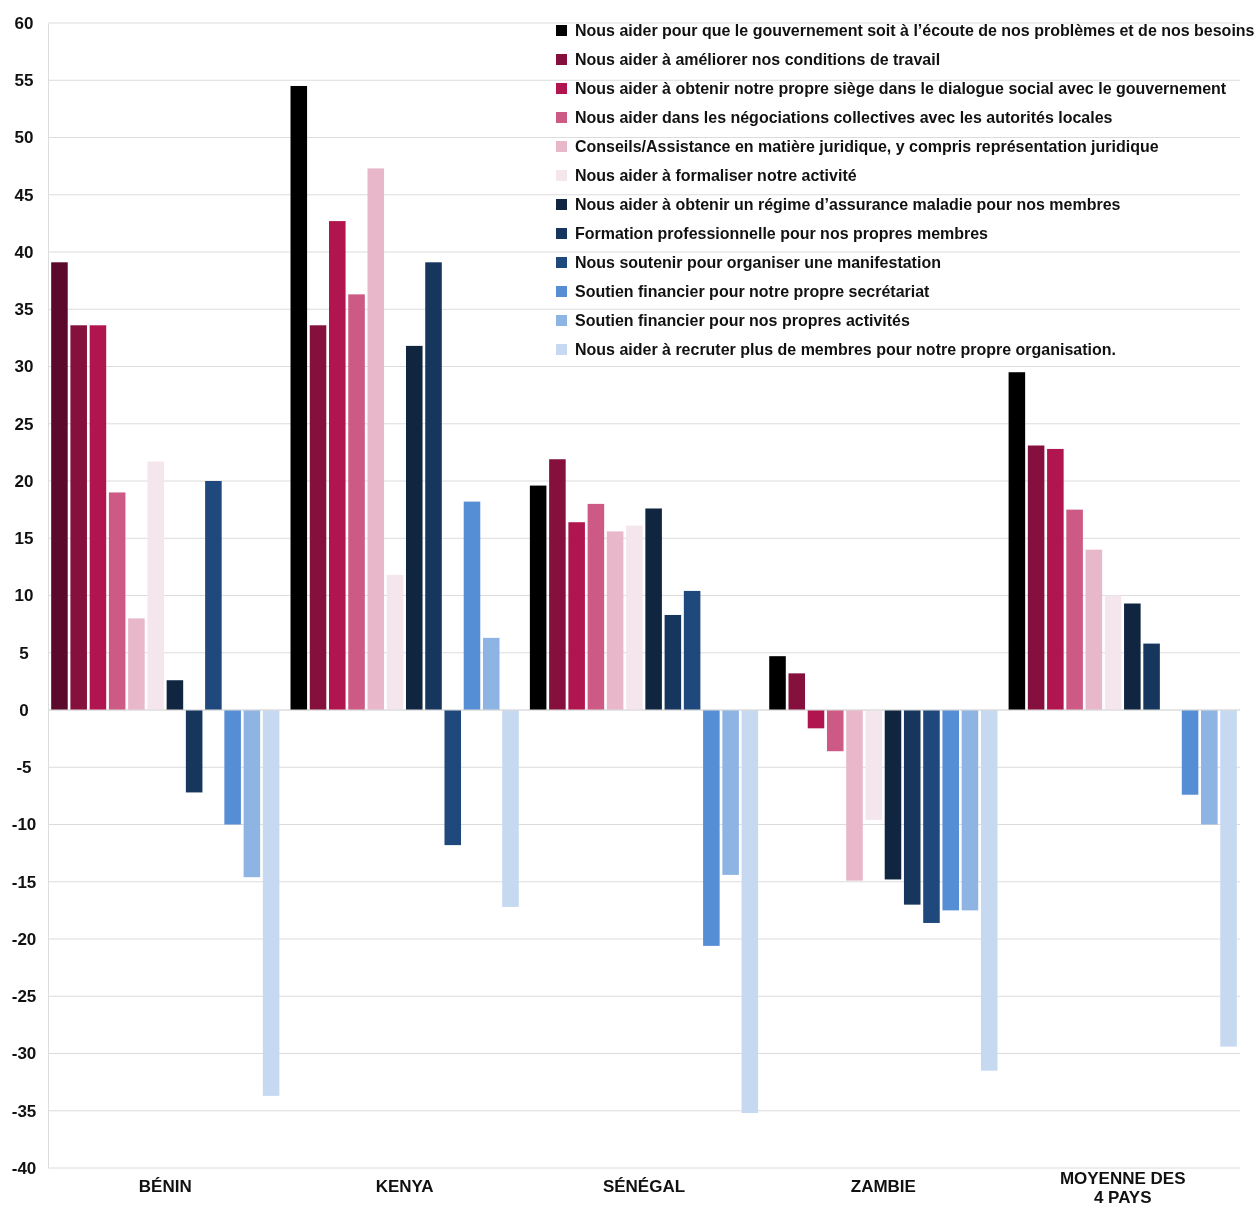 The image size is (1259, 1214). Describe the element at coordinates (24, 539) in the screenshot. I see `y-tick-label: 15` at that location.